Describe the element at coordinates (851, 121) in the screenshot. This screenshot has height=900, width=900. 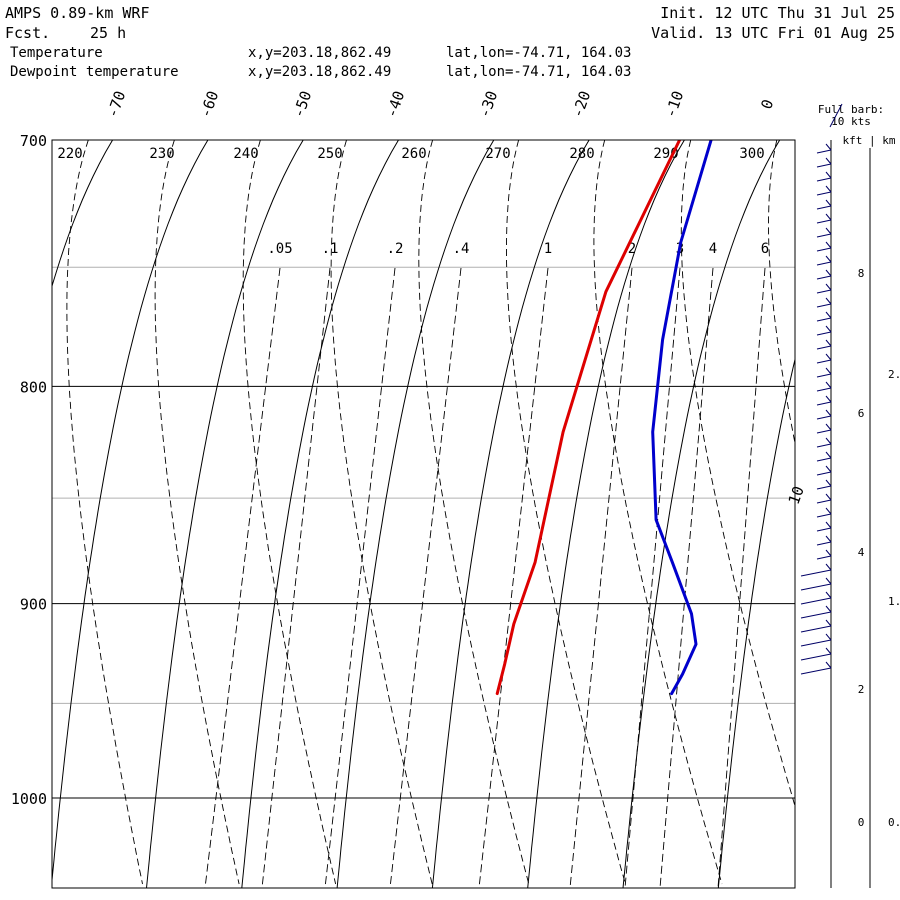
I see `wind-key-line2: 10 kts` at that location.